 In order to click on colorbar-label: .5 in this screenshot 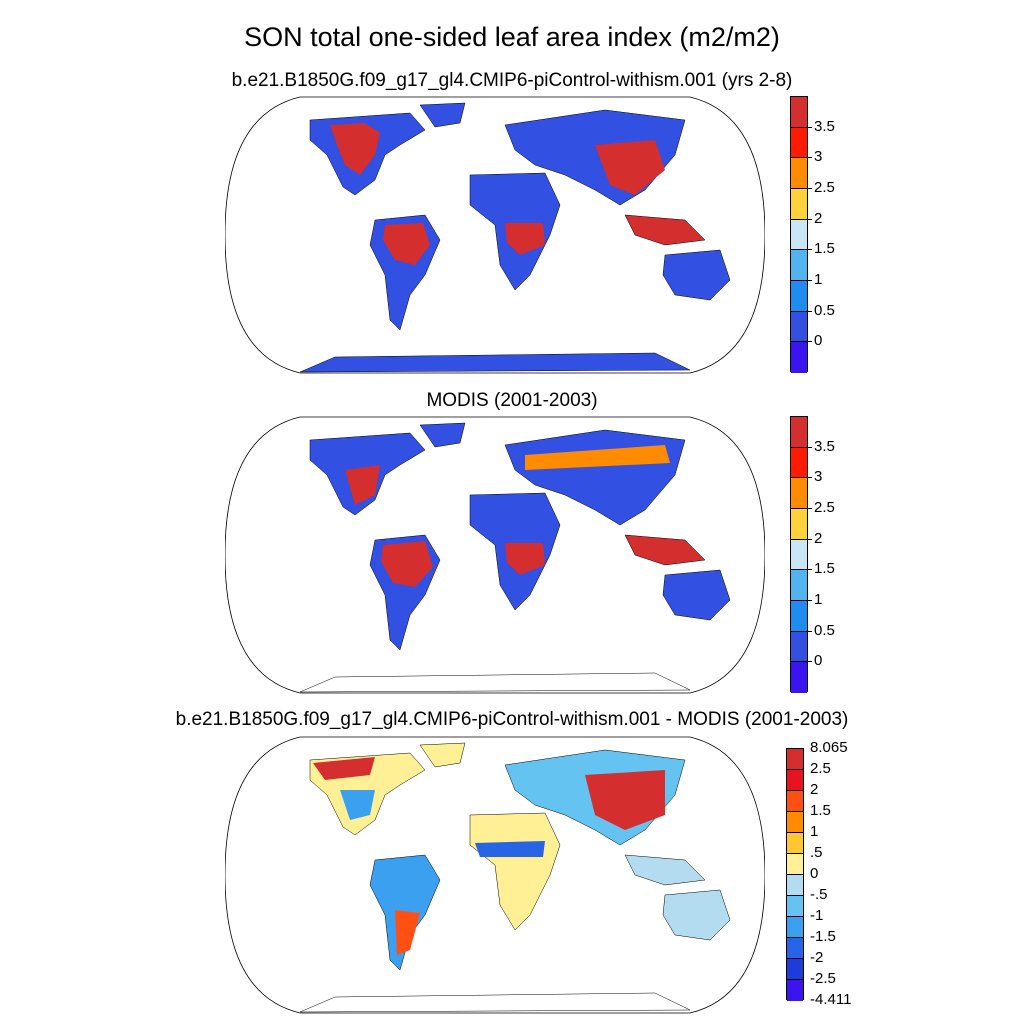, I will do `click(816, 852)`.